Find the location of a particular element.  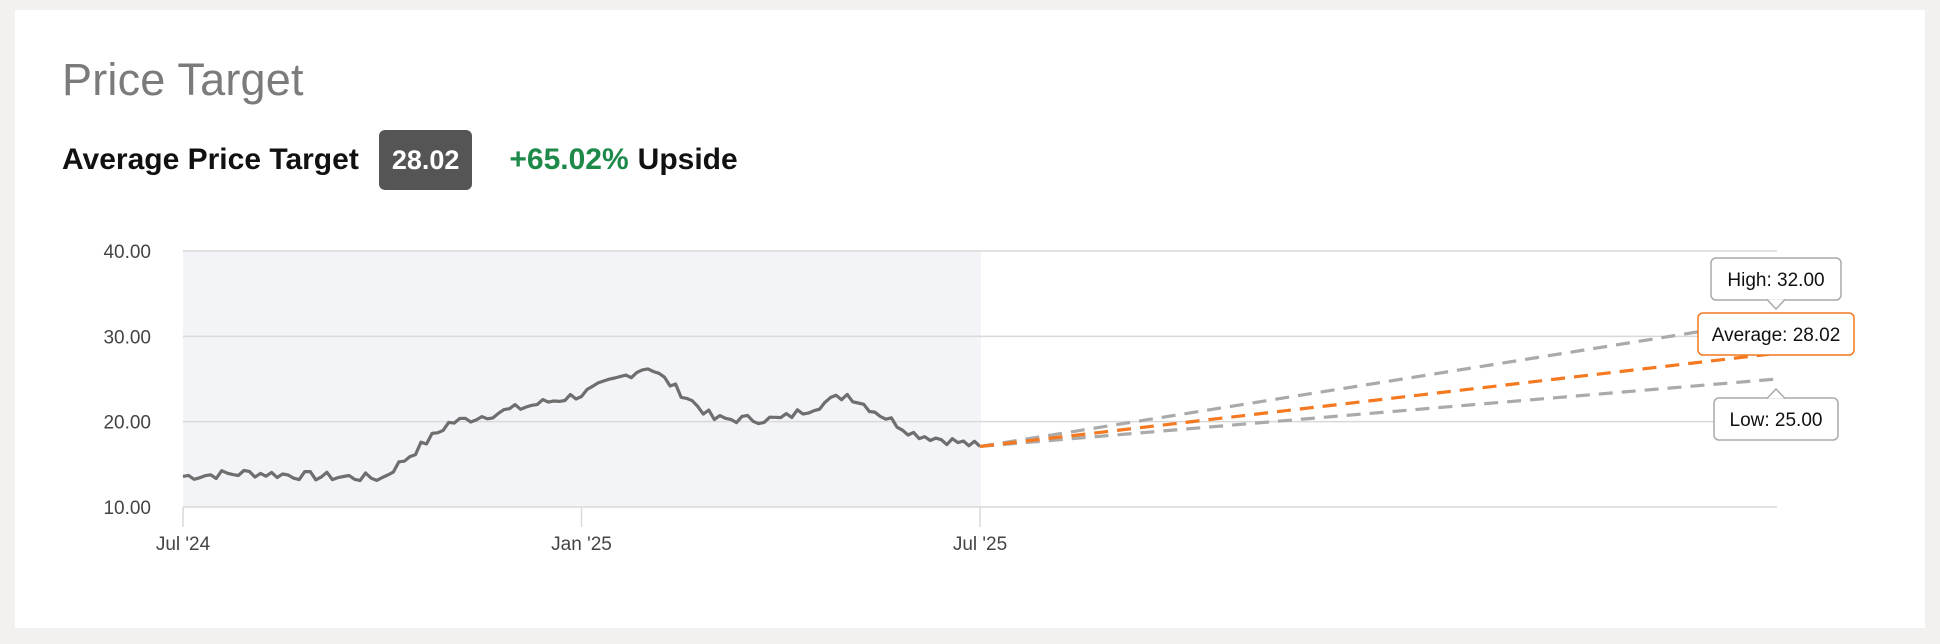

forecast-labels: High: 32.00 Average: 28.02 Low: 25.00 is located at coordinates (1776, 349).